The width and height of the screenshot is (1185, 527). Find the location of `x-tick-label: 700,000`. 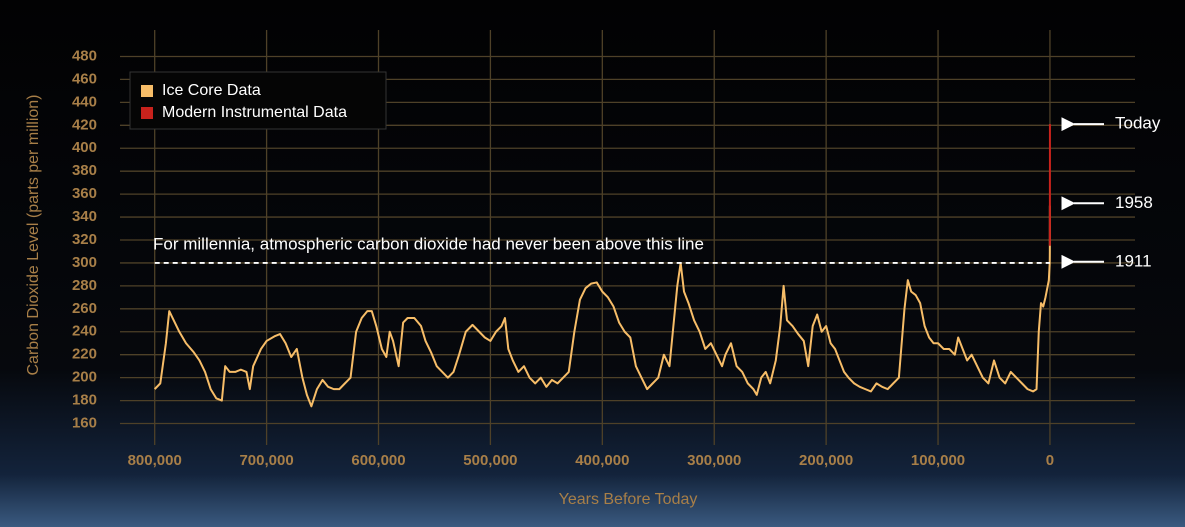

x-tick-label: 700,000 is located at coordinates (266, 460).